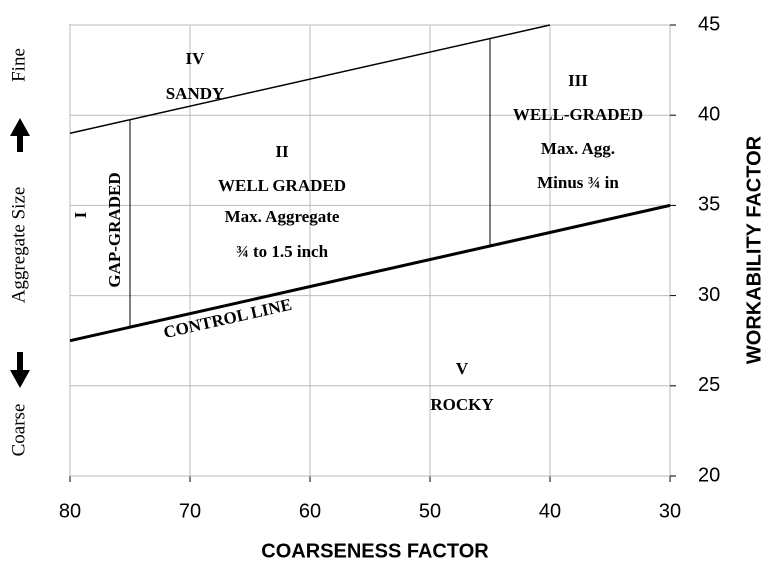  Describe the element at coordinates (18, 65) in the screenshot. I see `side-label: Fine` at that location.